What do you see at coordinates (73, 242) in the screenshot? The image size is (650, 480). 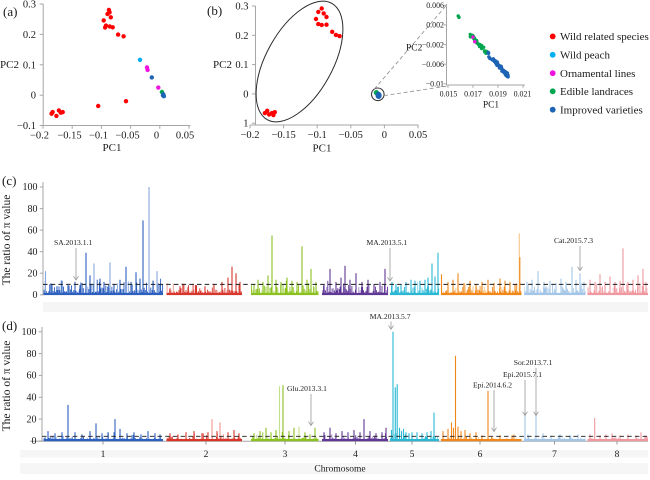 I see `svg-text: SA.2013.1.1` at bounding box center [73, 242].